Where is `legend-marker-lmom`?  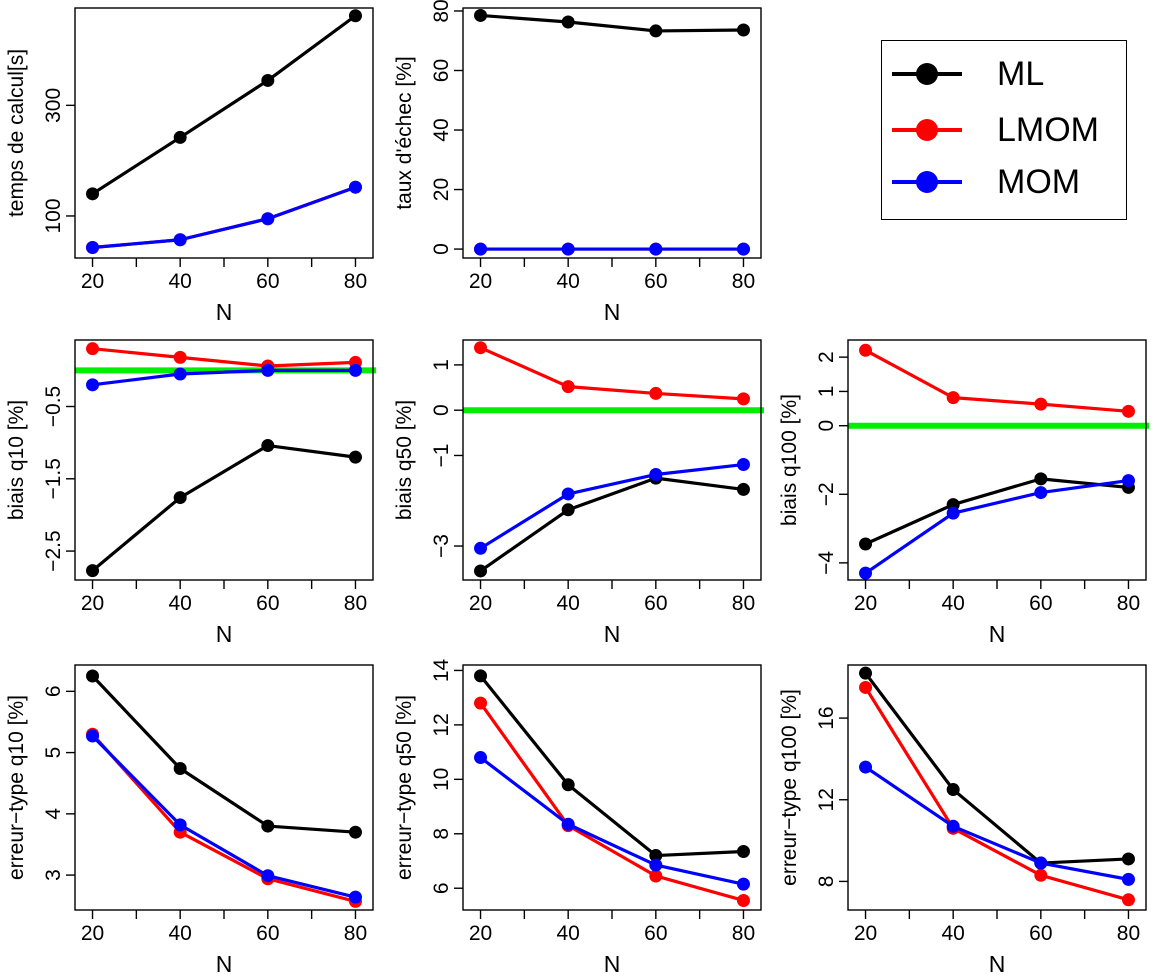
legend-marker-lmom is located at coordinates (927, 130).